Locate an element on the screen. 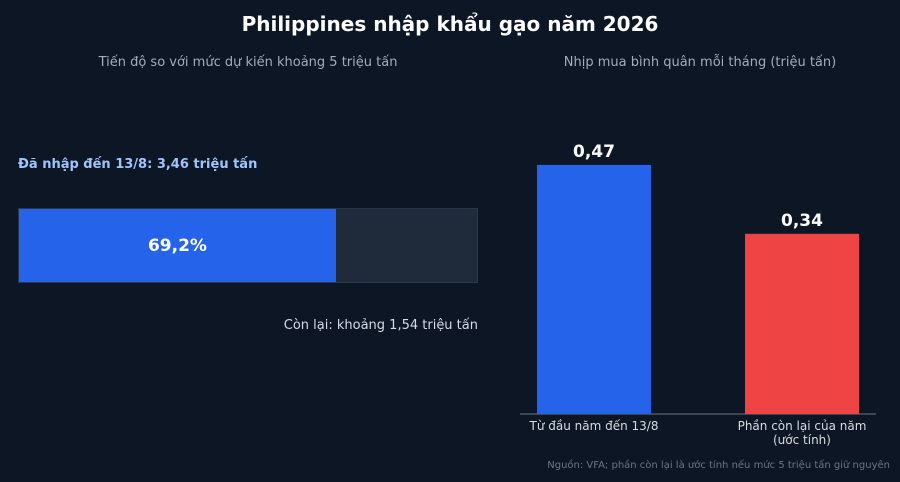 Image resolution: width=900 pixels, height=482 pixels. progress-track: 69,2% is located at coordinates (248, 245).